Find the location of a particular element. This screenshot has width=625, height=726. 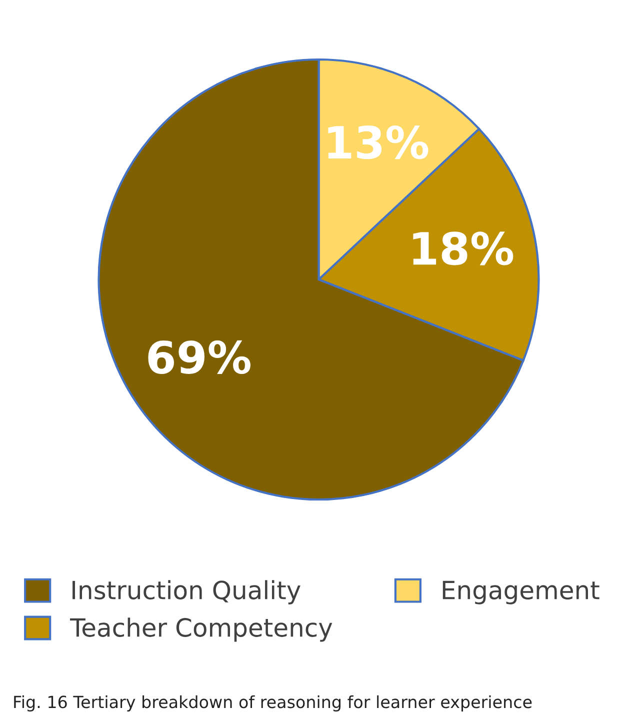

legend-label: Instruction Quality is located at coordinates (186, 592).